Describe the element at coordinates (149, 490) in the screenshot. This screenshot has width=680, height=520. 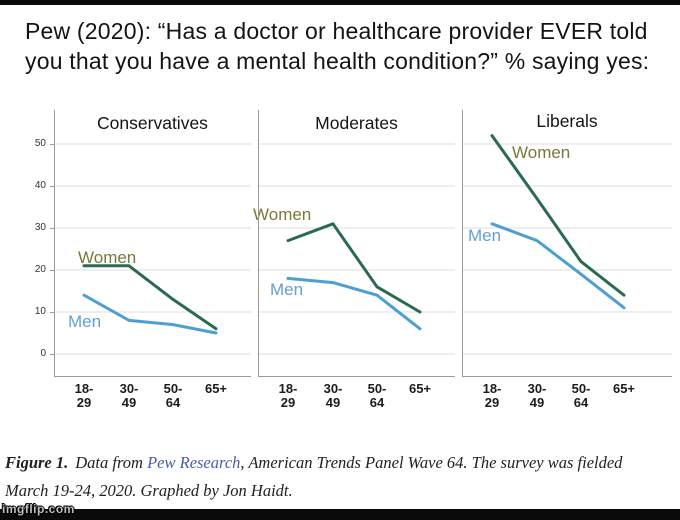
I see `caption-line-2: March 19-24, 2020. Graphed by Jon Haidt.` at that location.